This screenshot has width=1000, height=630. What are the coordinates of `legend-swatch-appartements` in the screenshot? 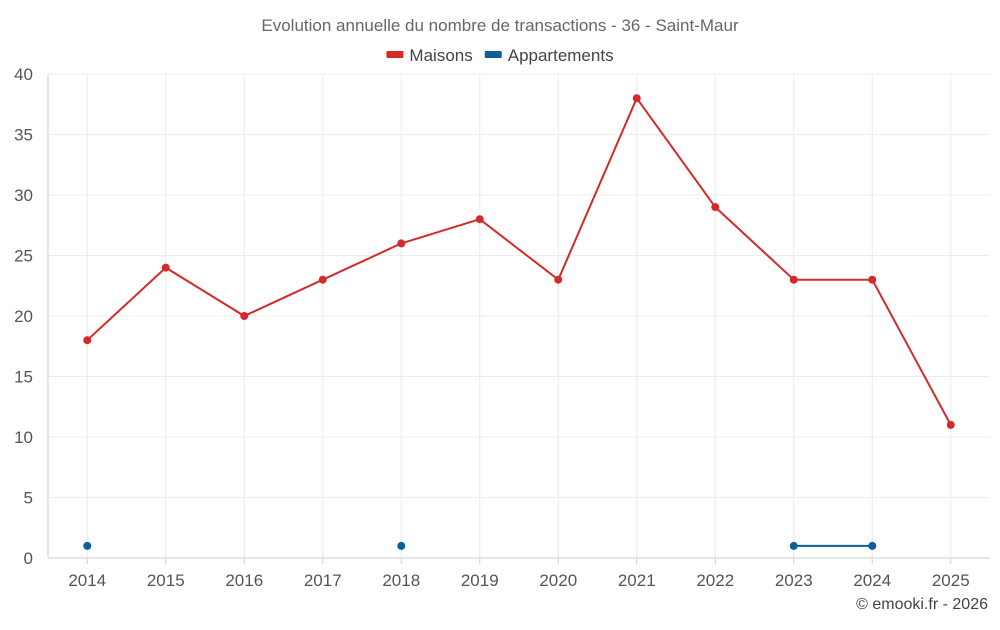 It's located at (493, 54).